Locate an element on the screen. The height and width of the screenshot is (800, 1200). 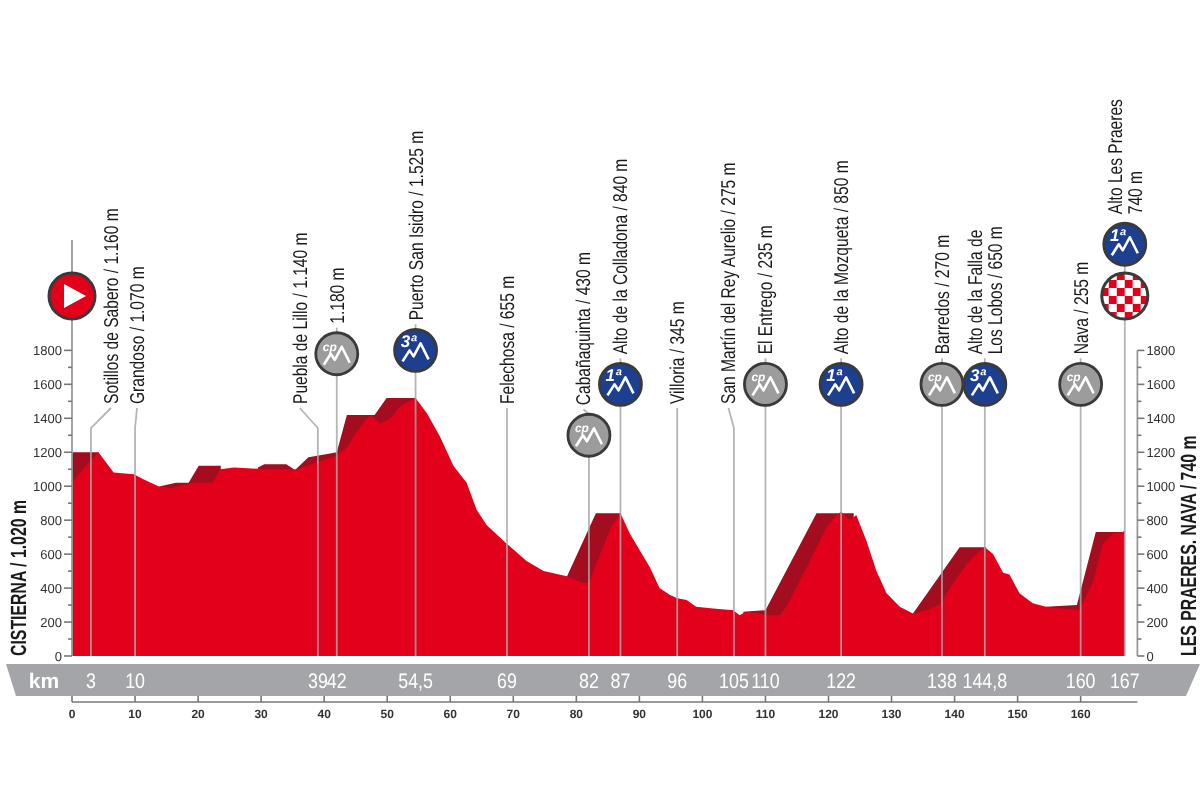
x2-tick-label: 3 is located at coordinates (90, 682).